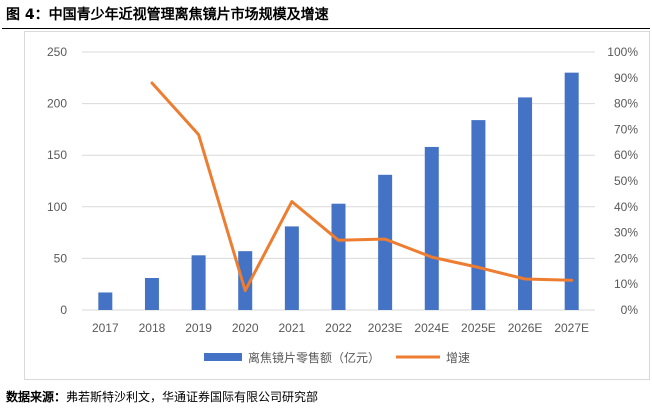  What do you see at coordinates (57, 52) in the screenshot?
I see `left-tick-label: 250` at bounding box center [57, 52].